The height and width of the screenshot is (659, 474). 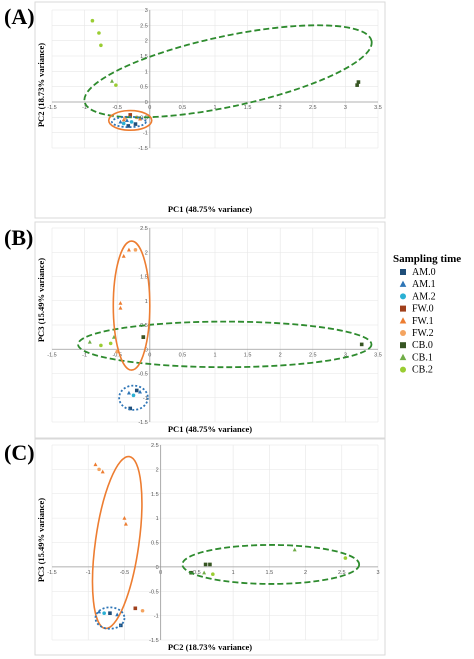 What do you see at coordinates (155, 544) in the screenshot?
I see `y-tick-label: 0.5` at bounding box center [155, 544].